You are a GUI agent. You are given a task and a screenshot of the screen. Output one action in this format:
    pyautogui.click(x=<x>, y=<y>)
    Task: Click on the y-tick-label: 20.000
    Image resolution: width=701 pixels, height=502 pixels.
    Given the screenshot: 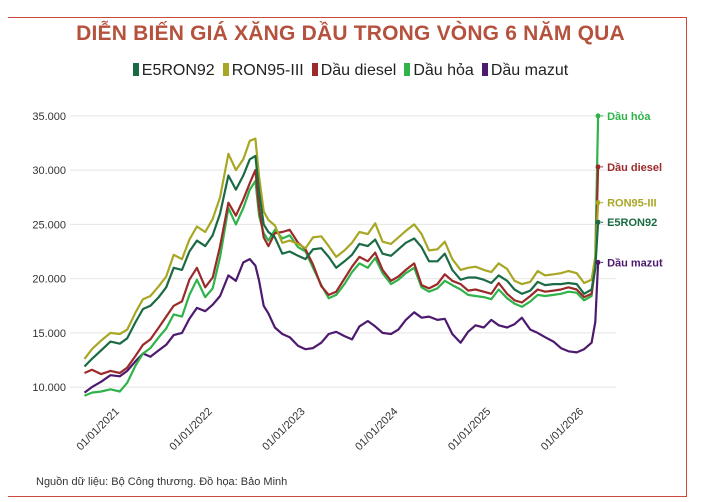 What is the action you would take?
    pyautogui.click(x=49, y=280)
    